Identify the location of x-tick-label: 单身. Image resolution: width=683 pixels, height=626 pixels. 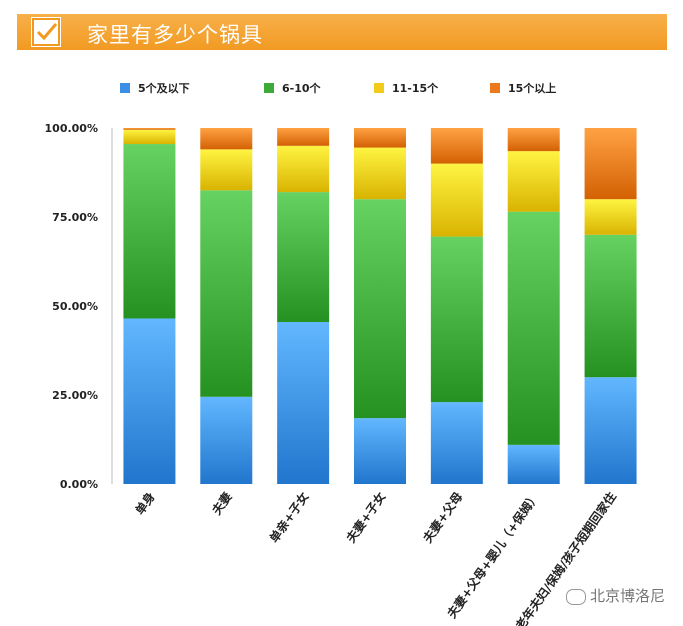
(145, 503).